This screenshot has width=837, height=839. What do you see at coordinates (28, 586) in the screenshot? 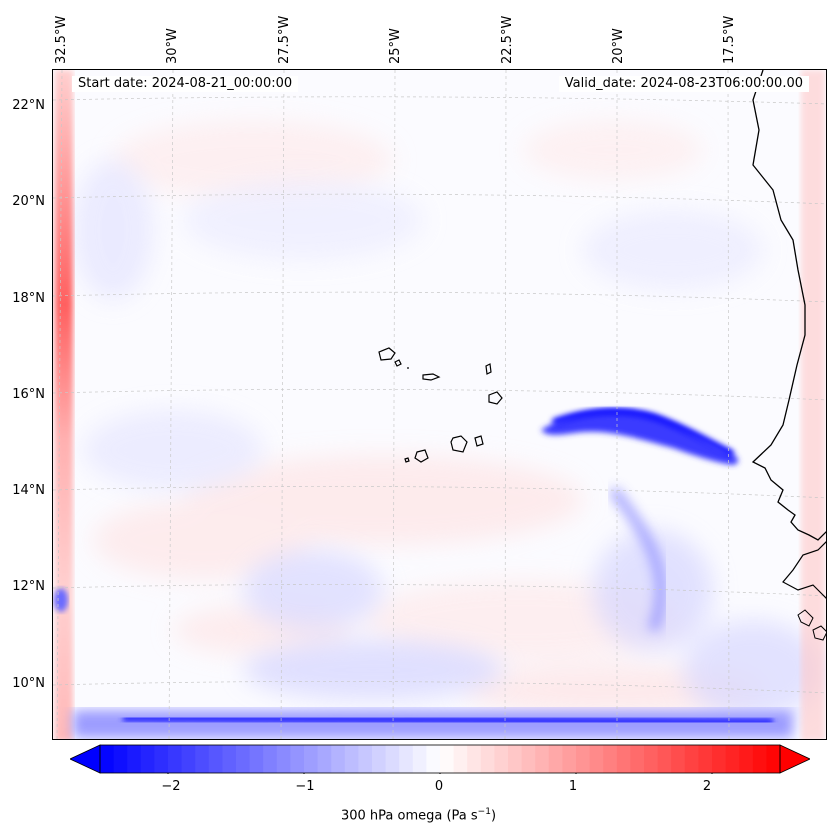
I see `lat-label: 12°N` at bounding box center [28, 586].